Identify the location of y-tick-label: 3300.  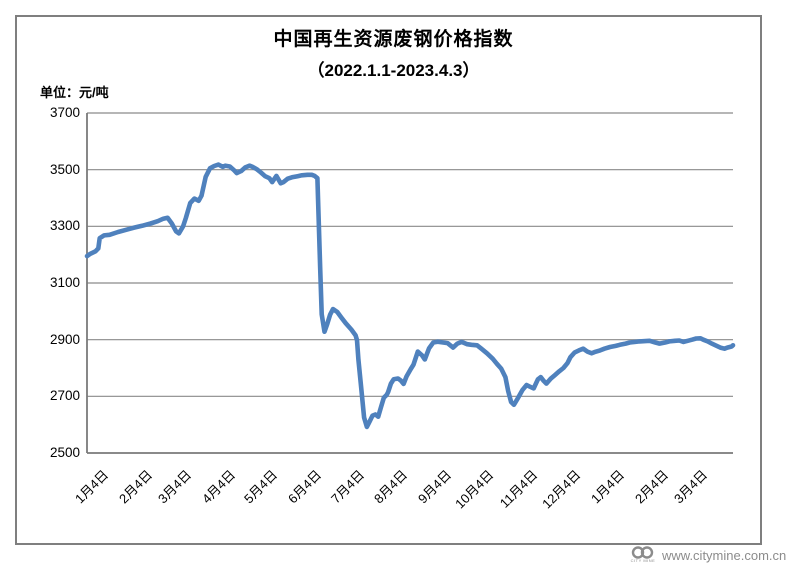
(64, 226).